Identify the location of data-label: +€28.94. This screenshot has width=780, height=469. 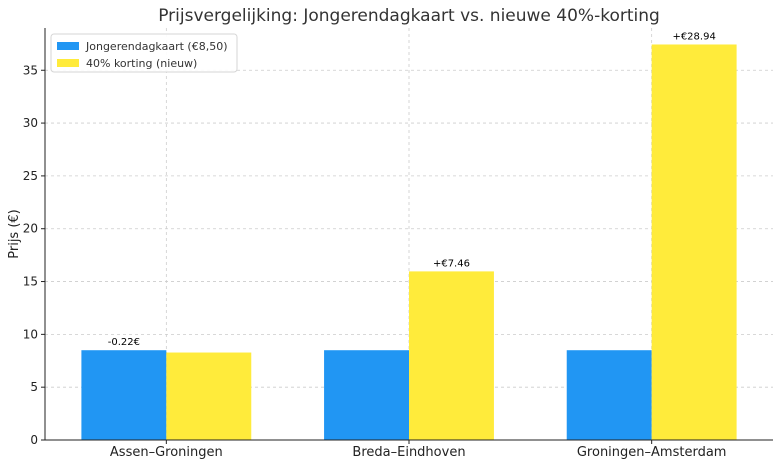
(693, 36).